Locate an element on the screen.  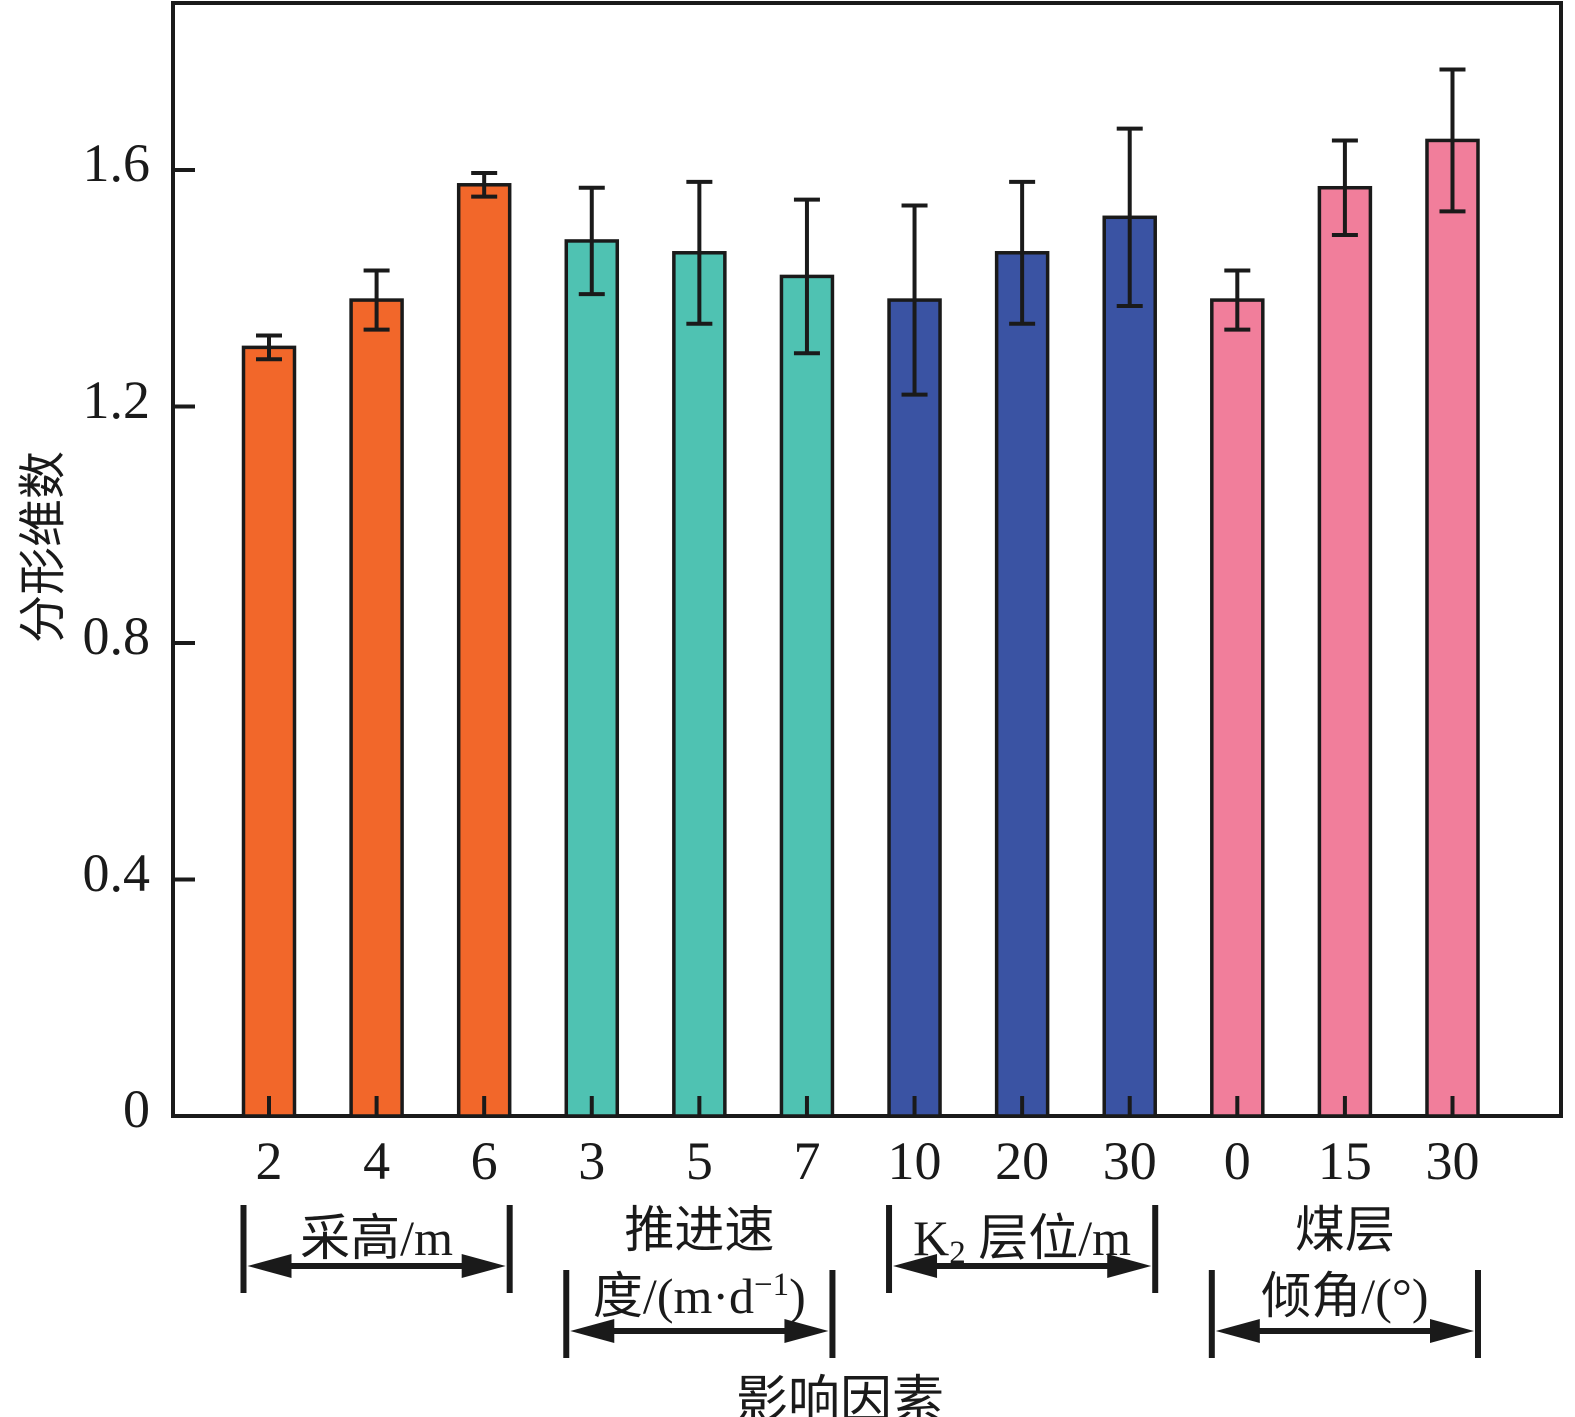
x-tick-label: 5 is located at coordinates (699, 1161).